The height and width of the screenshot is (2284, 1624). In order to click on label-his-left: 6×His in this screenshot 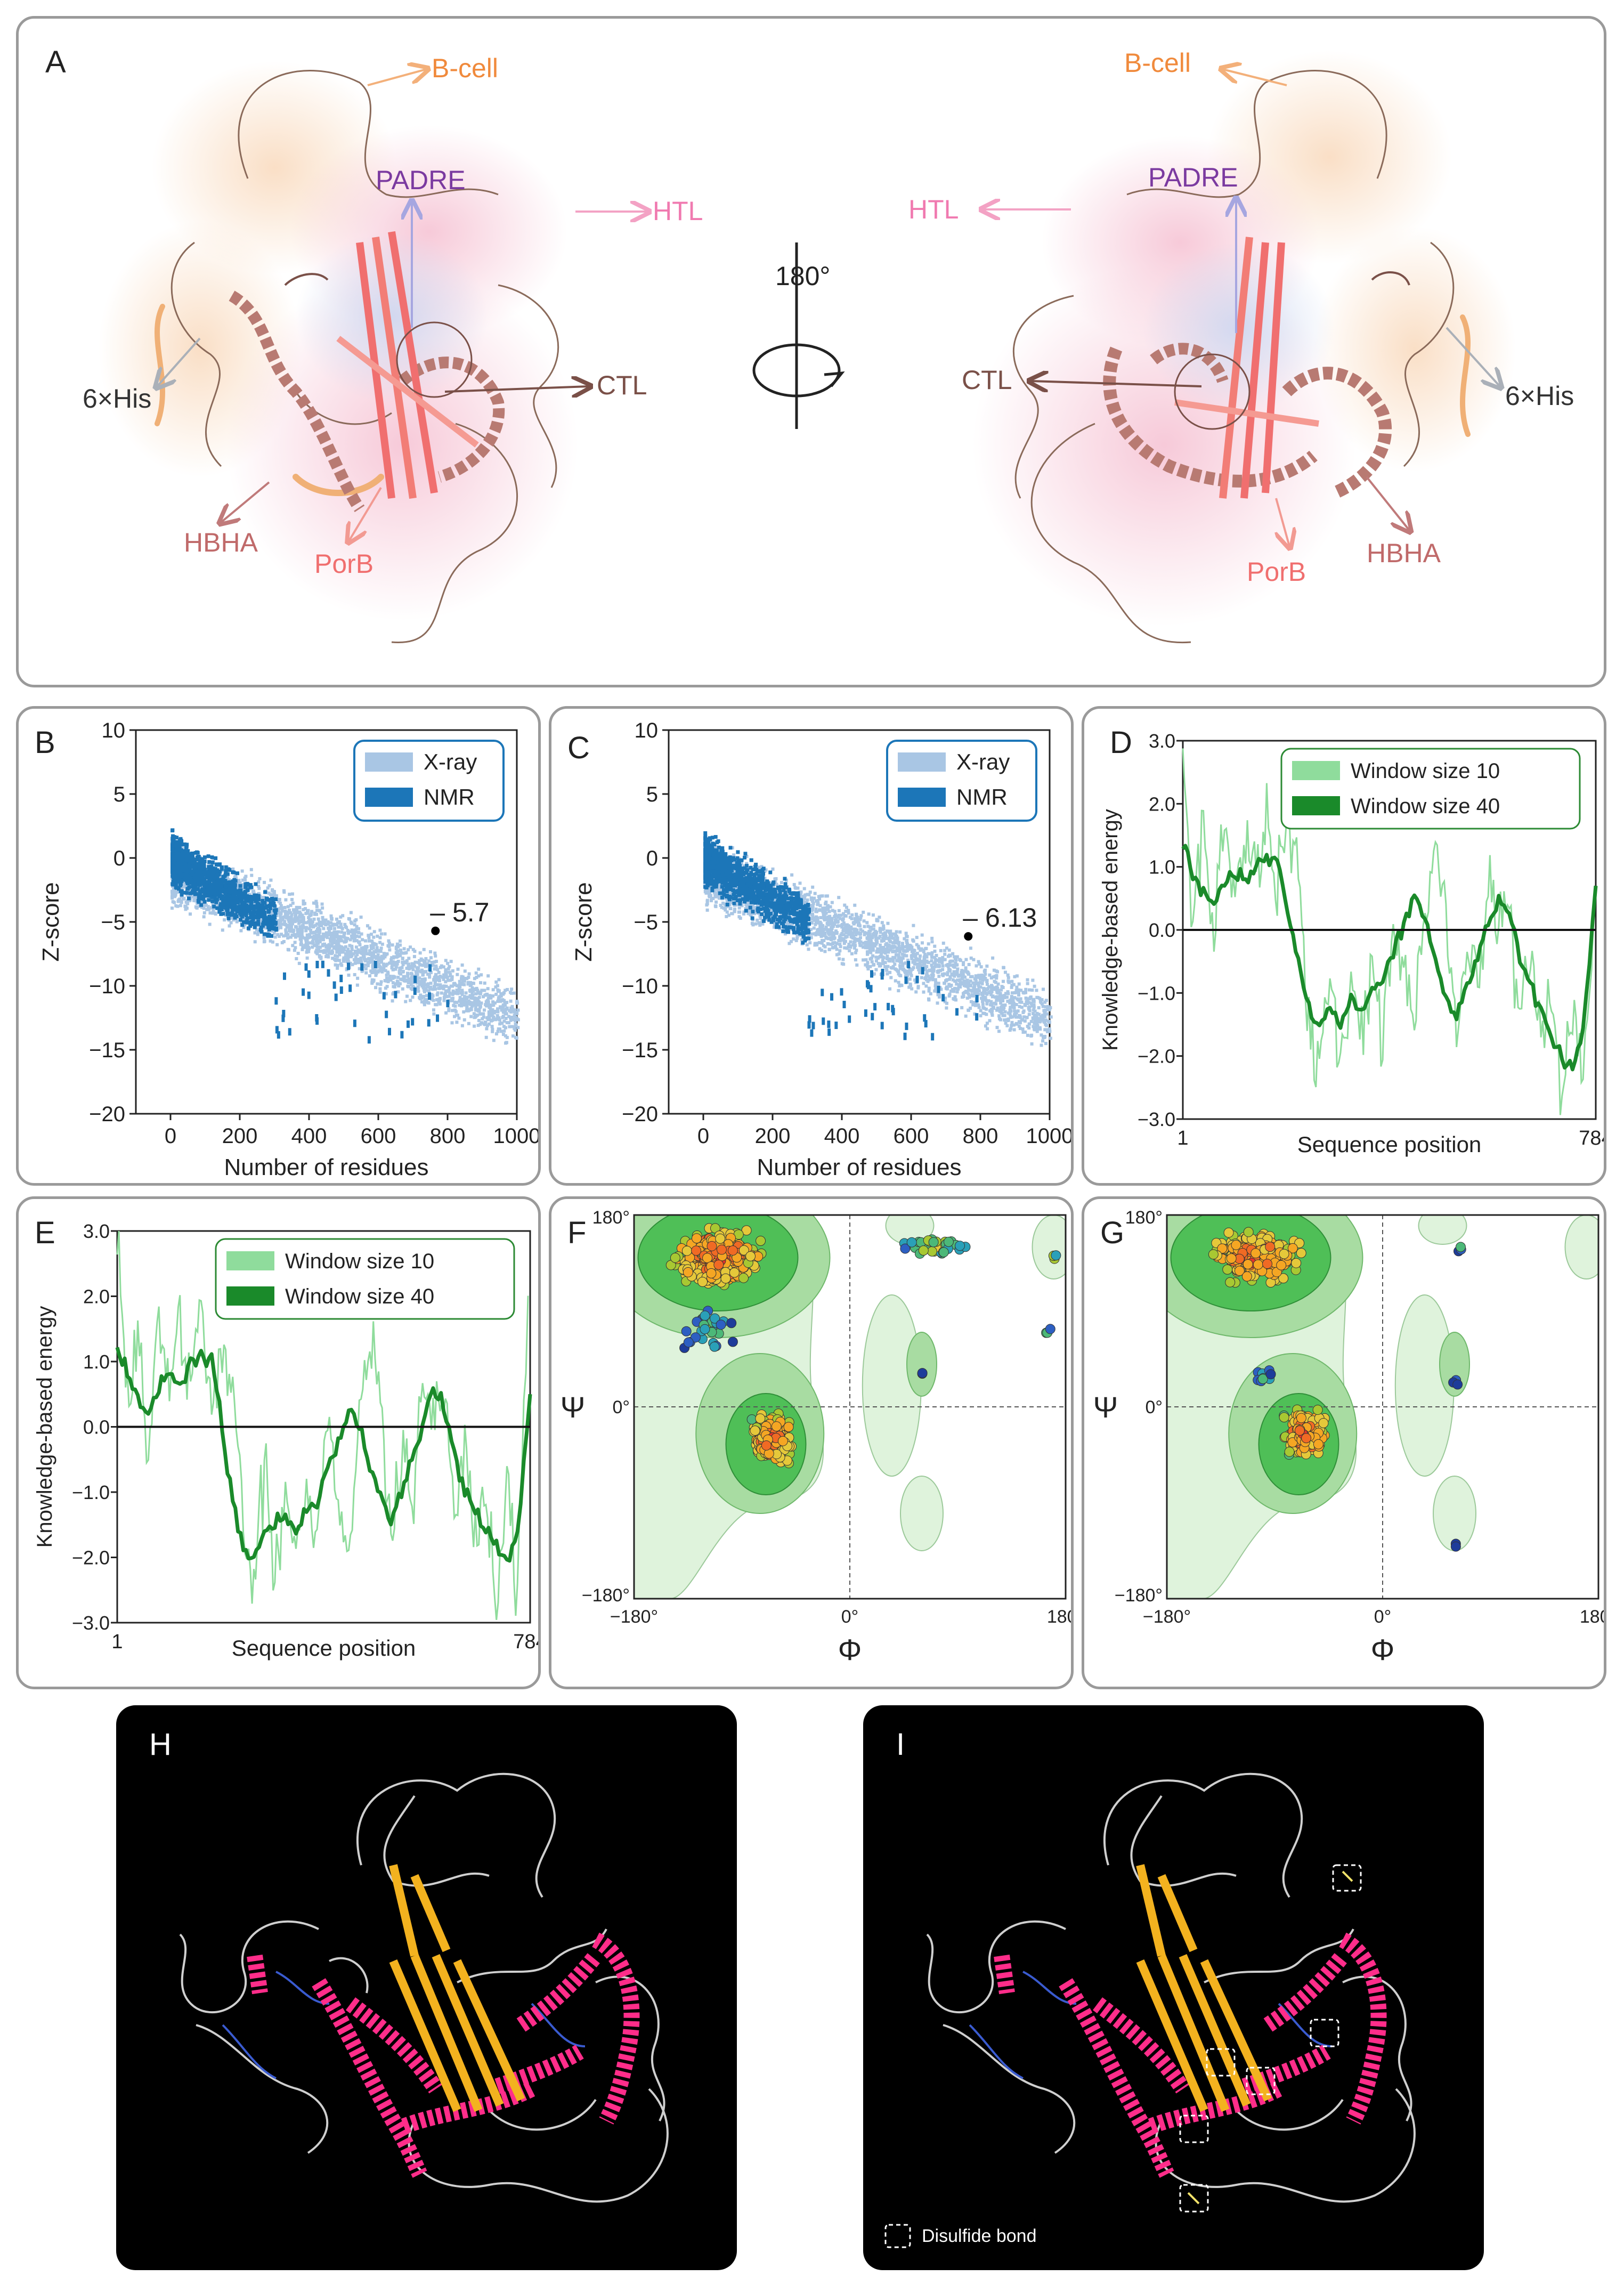, I will do `click(117, 399)`.